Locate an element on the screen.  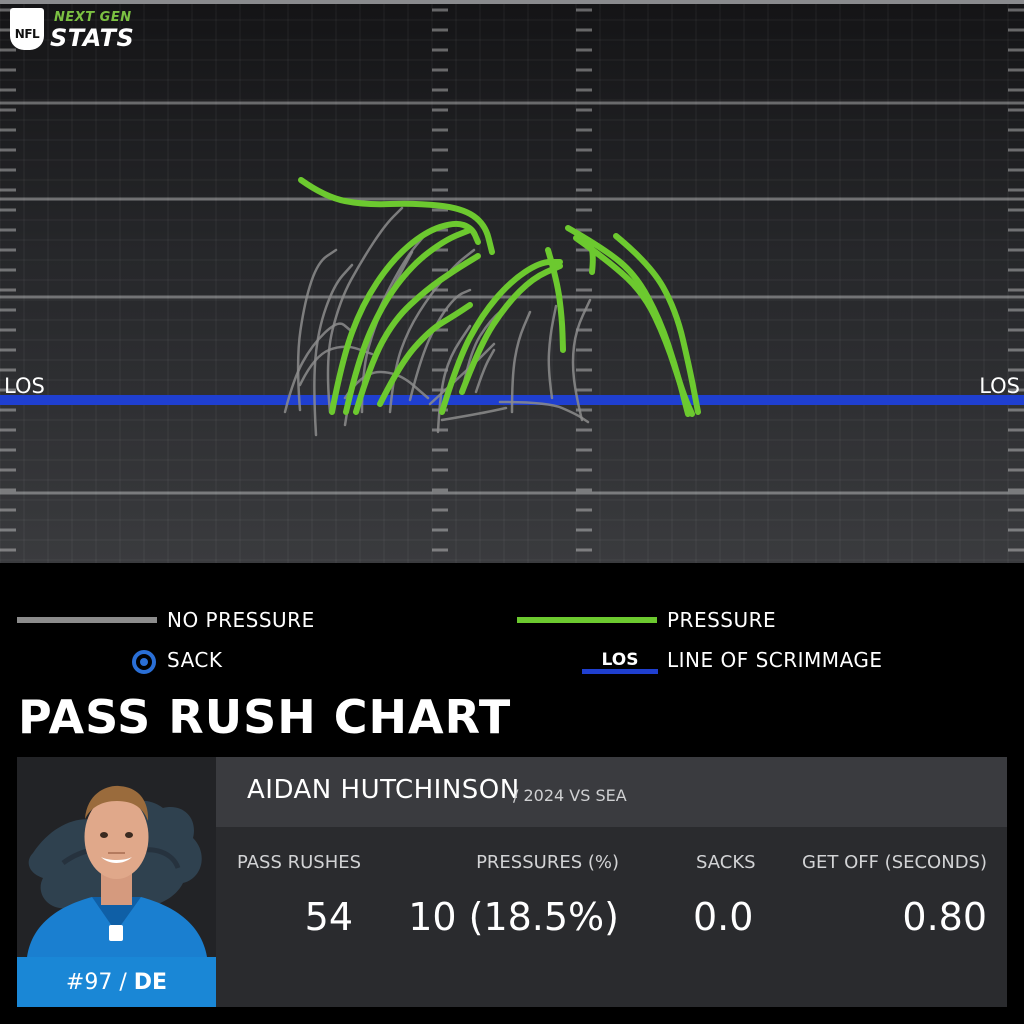
nfl-shield-icon: NFL is located at coordinates (27, 29).